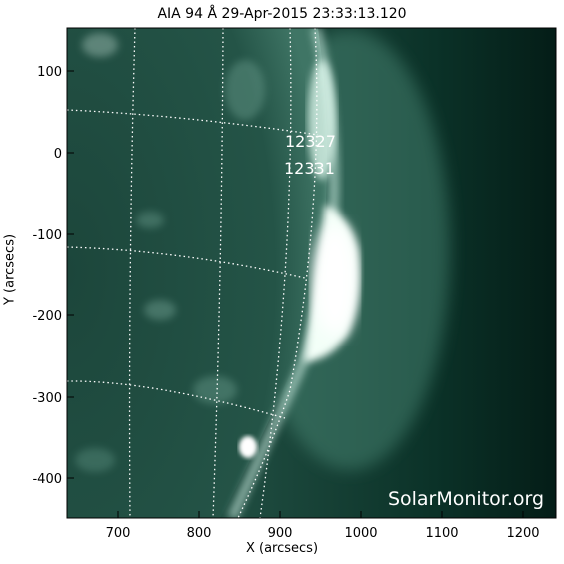 The image size is (564, 564). Describe the element at coordinates (441, 533) in the screenshot. I see `x-tick-label: 1100` at that location.